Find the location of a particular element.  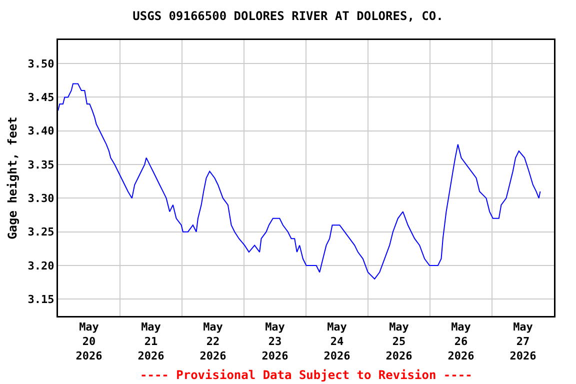

x-tick-label: May 27 2026 is located at coordinates (523, 341).